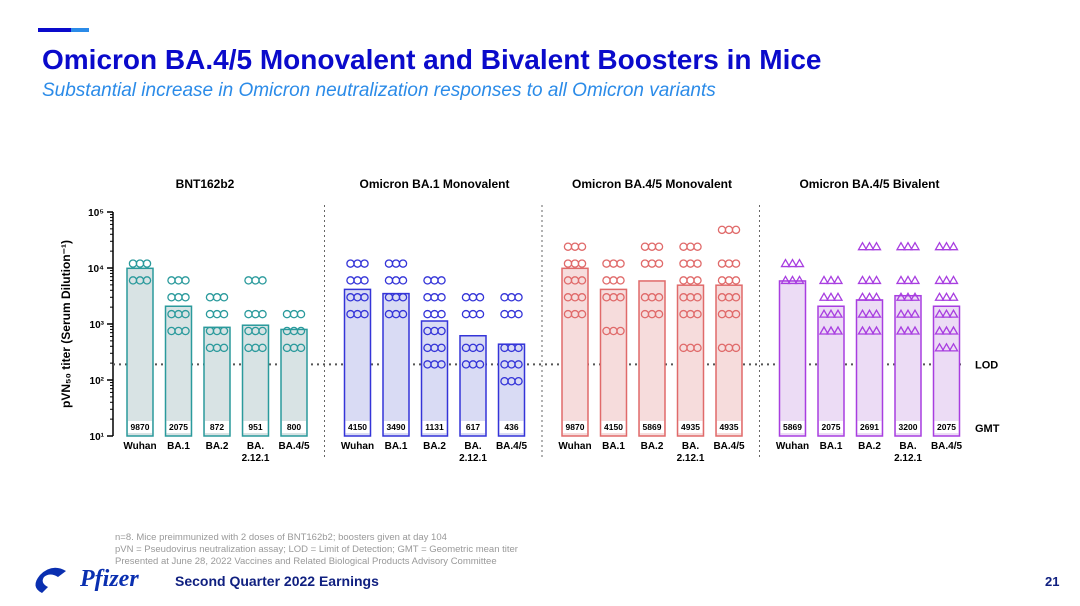 Image resolution: width=1080 pixels, height=606 pixels. Describe the element at coordinates (97, 381) in the screenshot. I see `y-tick-label: 10²` at that location.